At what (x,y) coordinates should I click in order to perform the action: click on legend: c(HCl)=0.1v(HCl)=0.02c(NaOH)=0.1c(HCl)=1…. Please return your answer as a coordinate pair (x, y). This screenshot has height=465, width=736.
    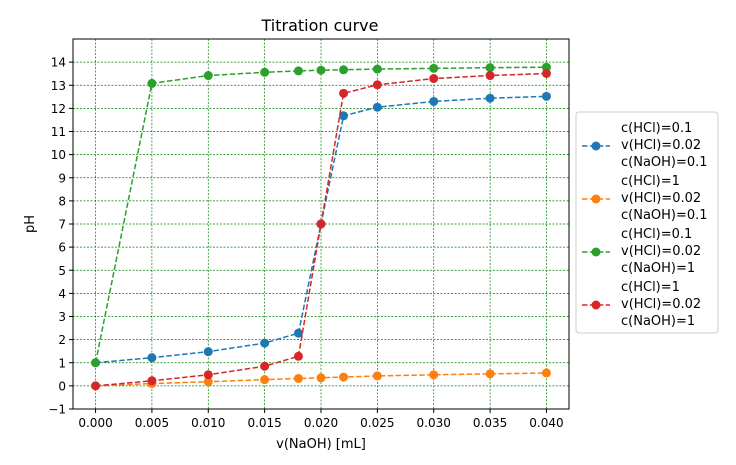
    Looking at the image, I should click on (647, 222).